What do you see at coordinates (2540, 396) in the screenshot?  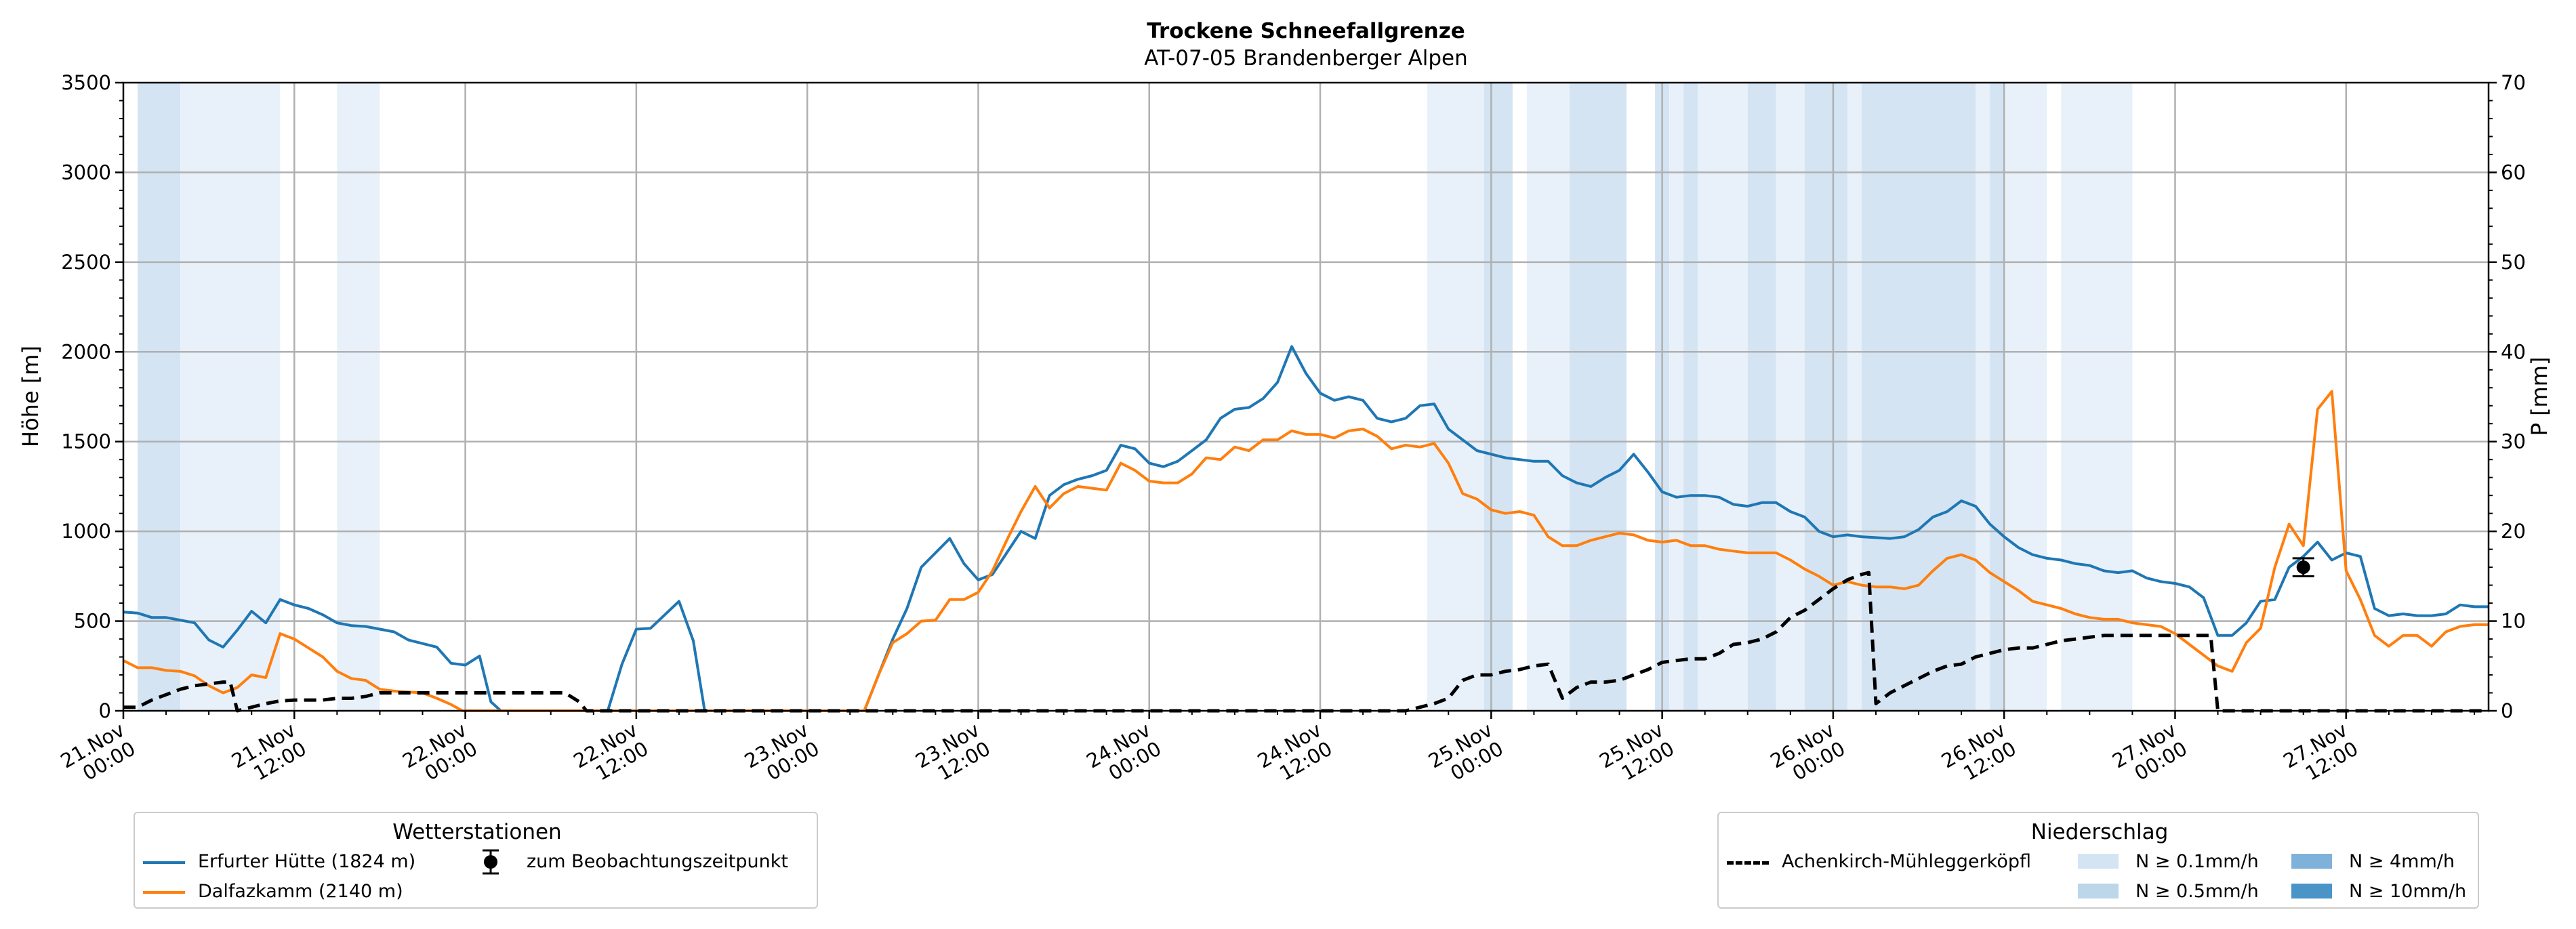 I see `y2-axis-label: P [mm]` at bounding box center [2540, 396].